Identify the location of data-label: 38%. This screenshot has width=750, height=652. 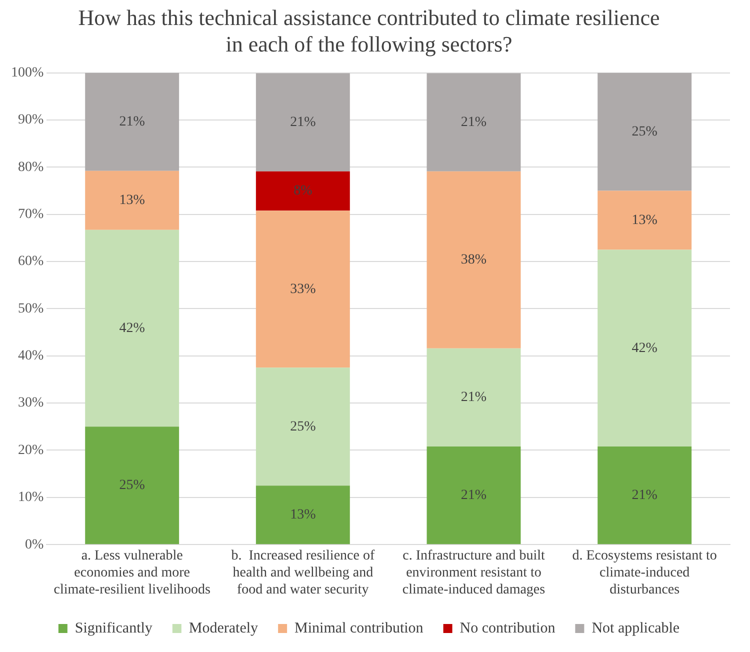
(473, 260).